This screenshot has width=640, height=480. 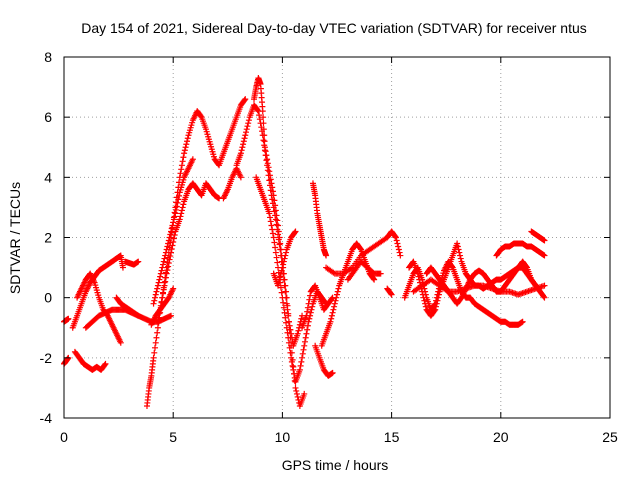 What do you see at coordinates (48, 298) in the screenshot?
I see `y-tick-label: 0` at bounding box center [48, 298].